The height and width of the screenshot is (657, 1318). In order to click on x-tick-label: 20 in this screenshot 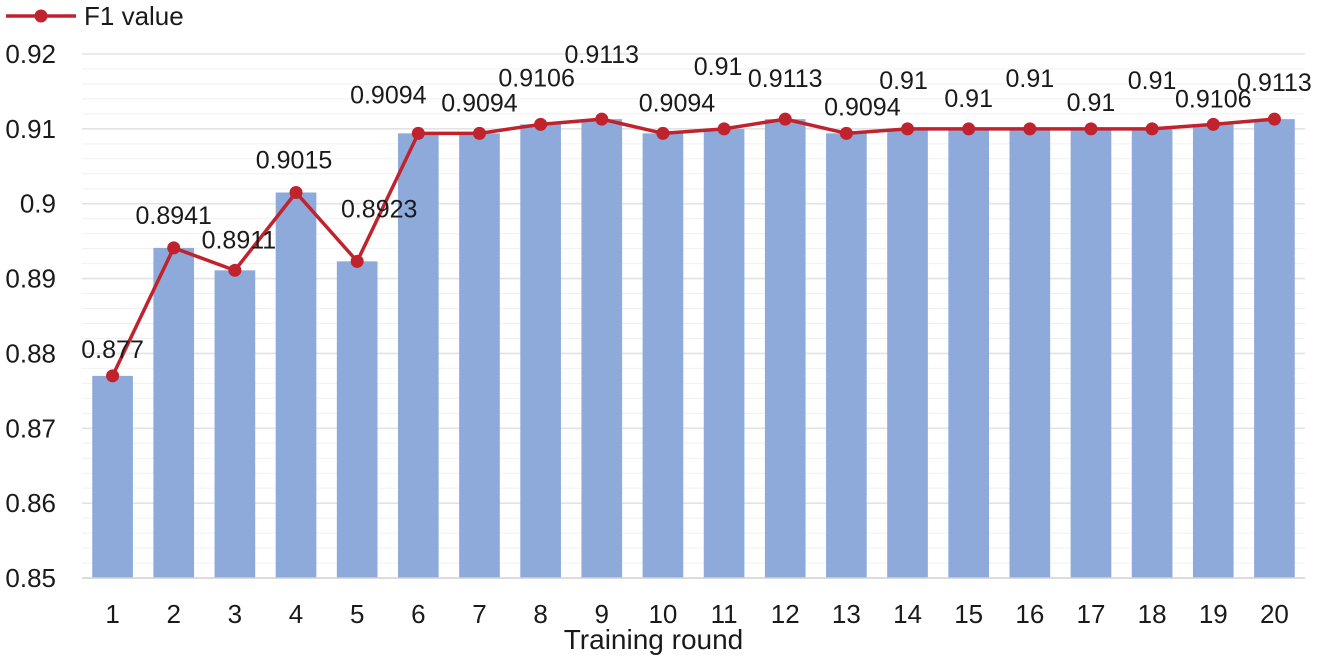, I will do `click(1274, 614)`.